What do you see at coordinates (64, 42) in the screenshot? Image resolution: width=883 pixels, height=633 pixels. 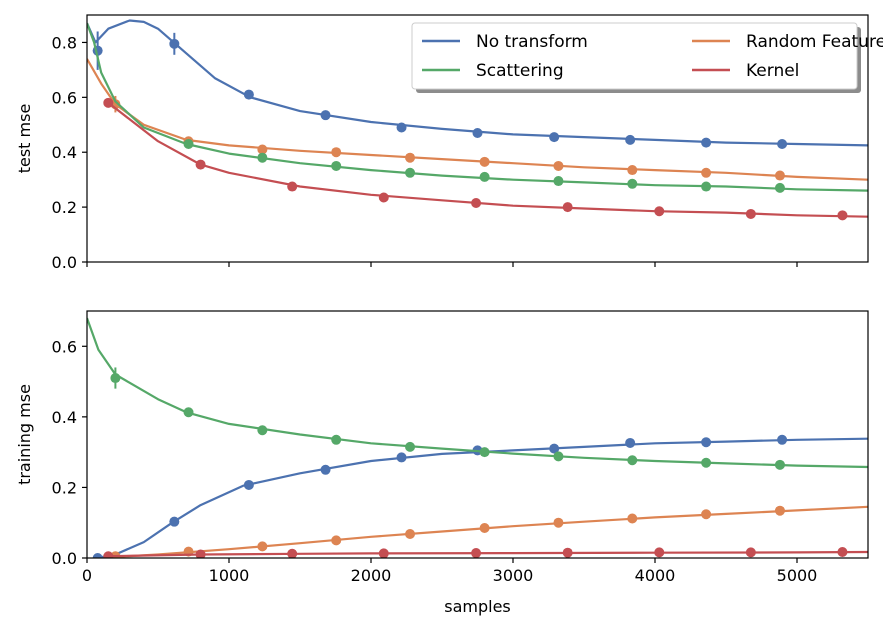 I see `test-y-tick-label: 0.8` at bounding box center [64, 42].